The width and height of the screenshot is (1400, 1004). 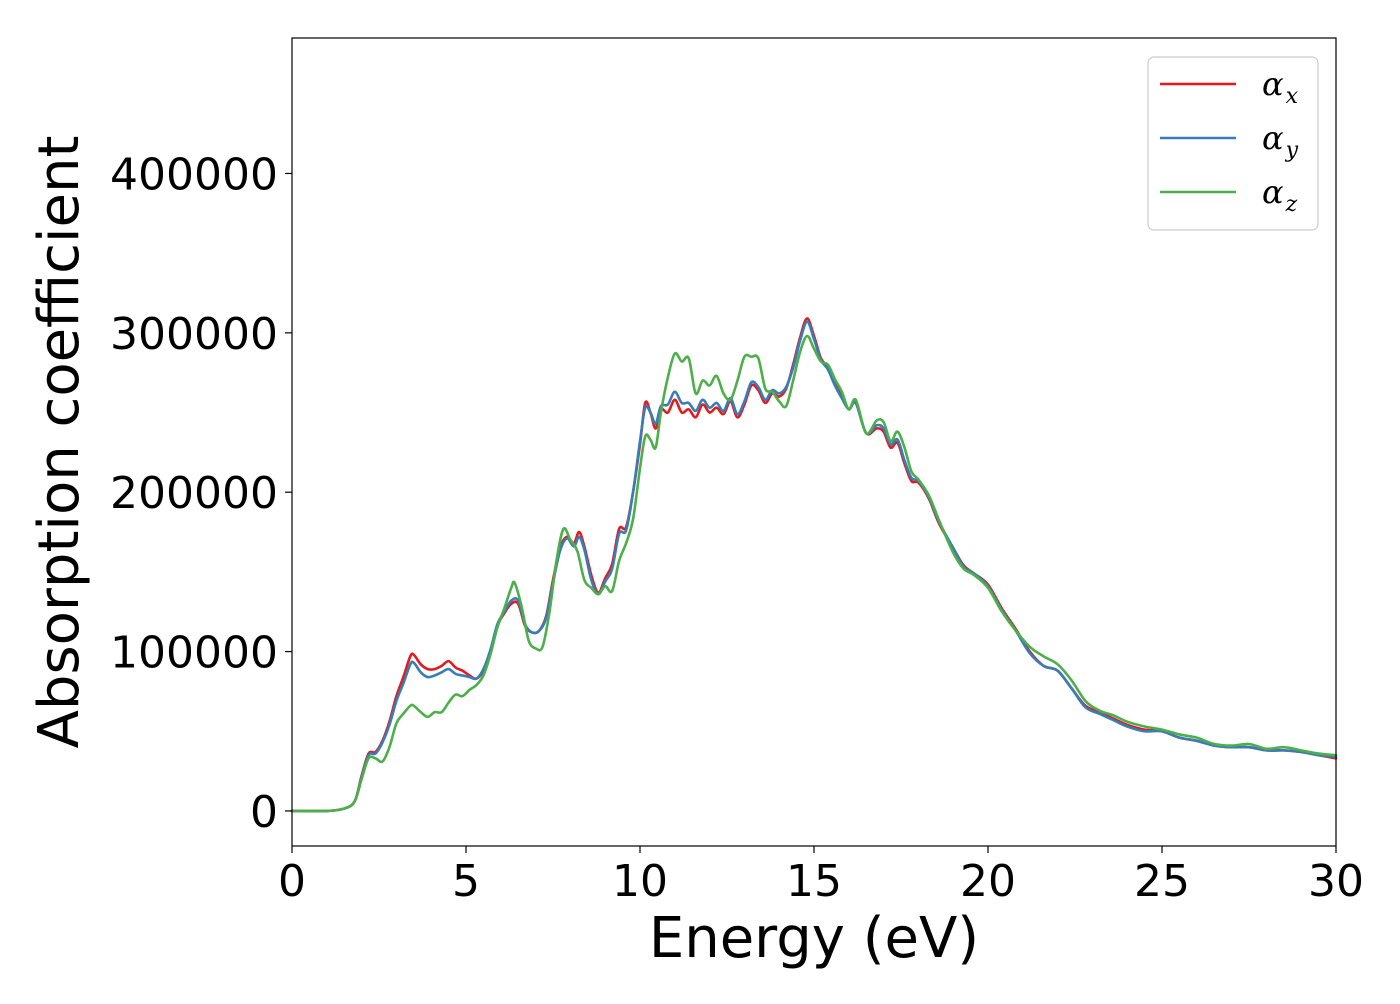 What do you see at coordinates (1233, 143) in the screenshot?
I see `legend-box` at bounding box center [1233, 143].